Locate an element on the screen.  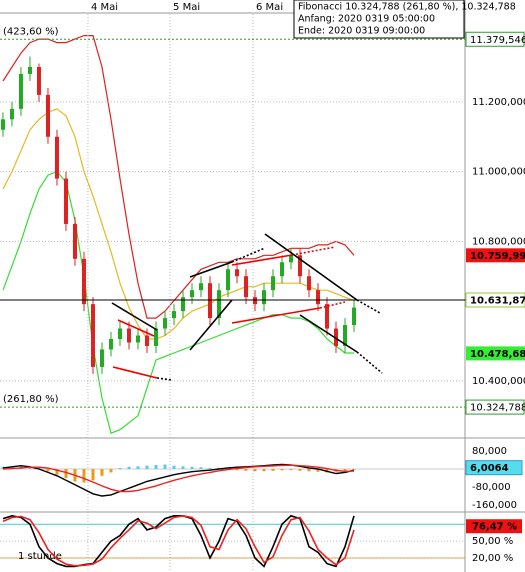
info-line: Anfang: 2020 0319 05:00:00 is located at coordinates (366, 19).